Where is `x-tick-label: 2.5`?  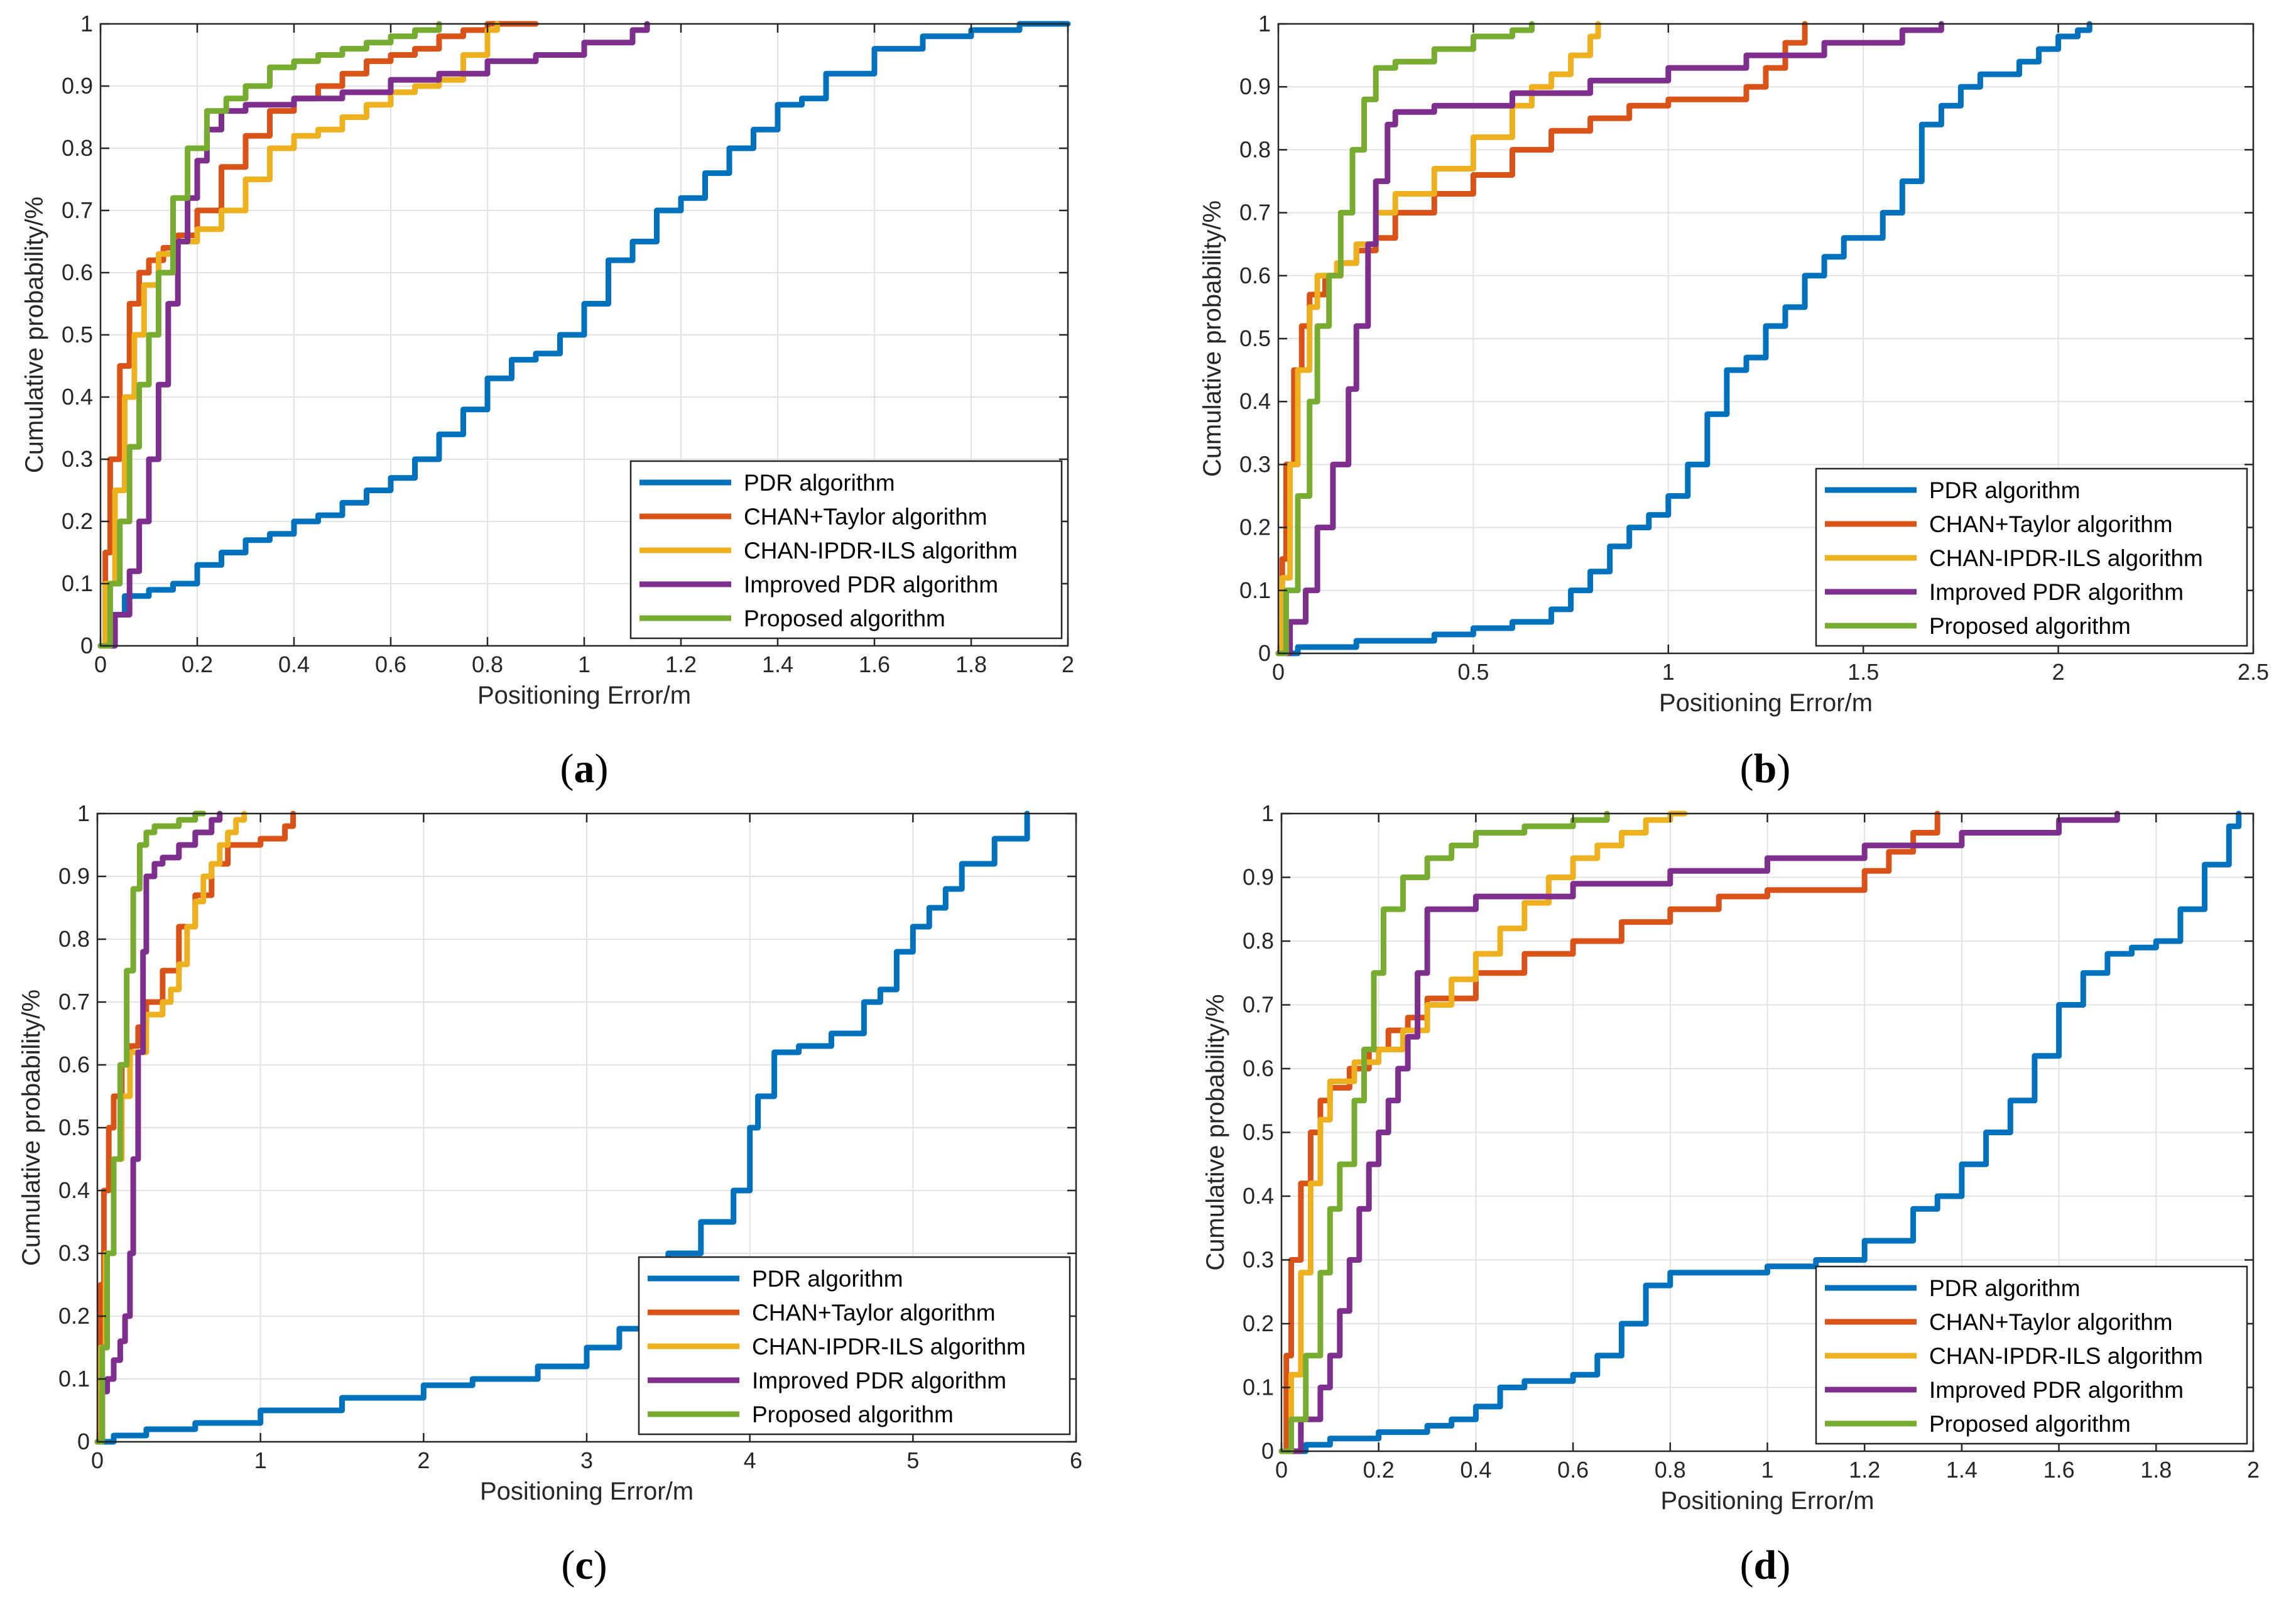 x-tick-label: 2.5 is located at coordinates (2253, 672).